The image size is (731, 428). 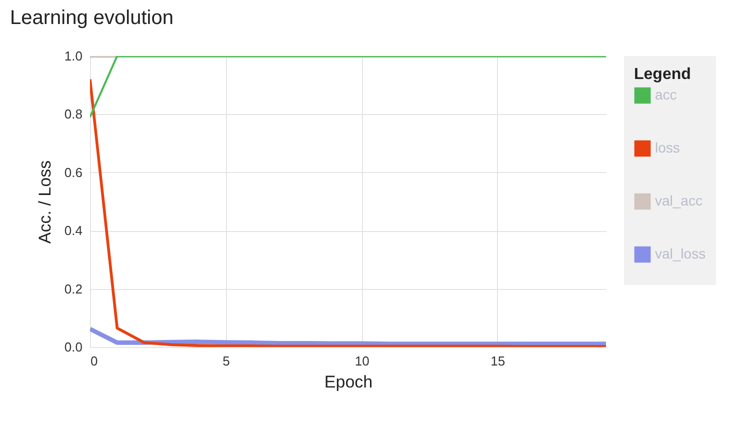 I want to click on y-axis-title: Acc. / Loss, so click(x=44, y=202).